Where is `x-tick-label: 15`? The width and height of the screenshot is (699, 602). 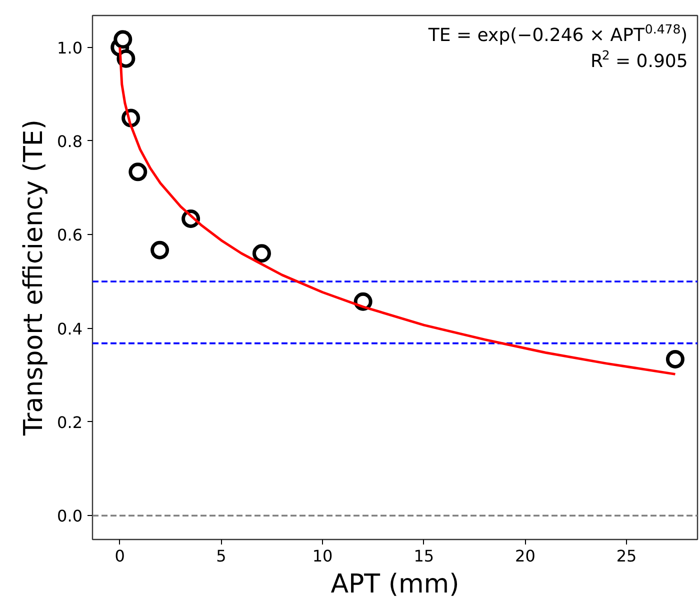 x-tick-label: 15 is located at coordinates (424, 556).